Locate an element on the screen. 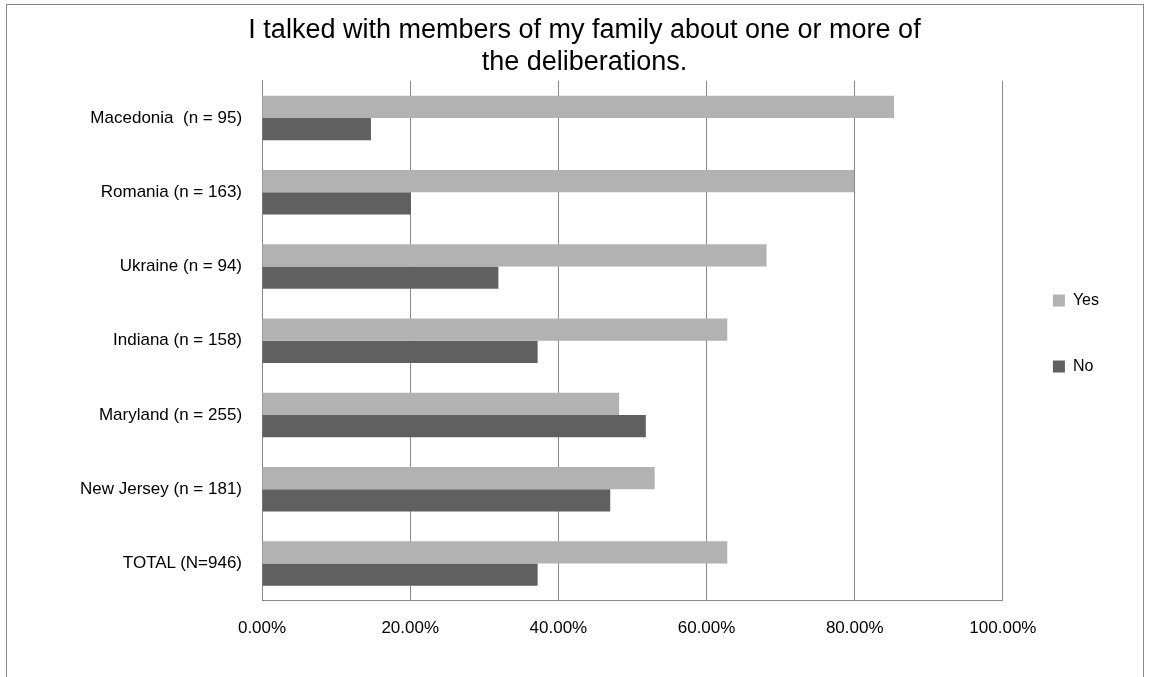  y-tick-label: Ukraine (n = 94) is located at coordinates (181, 266).